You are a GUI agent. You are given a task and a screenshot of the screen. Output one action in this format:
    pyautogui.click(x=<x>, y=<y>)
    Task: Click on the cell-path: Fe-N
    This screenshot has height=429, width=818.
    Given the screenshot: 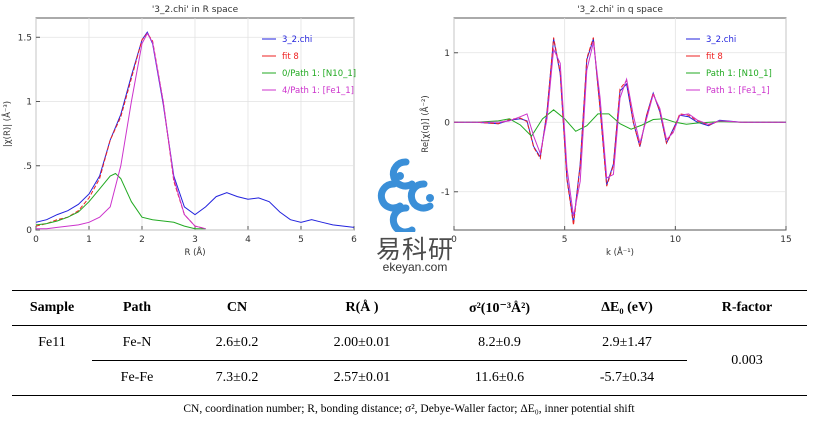 What is the action you would take?
    pyautogui.click(x=137, y=343)
    